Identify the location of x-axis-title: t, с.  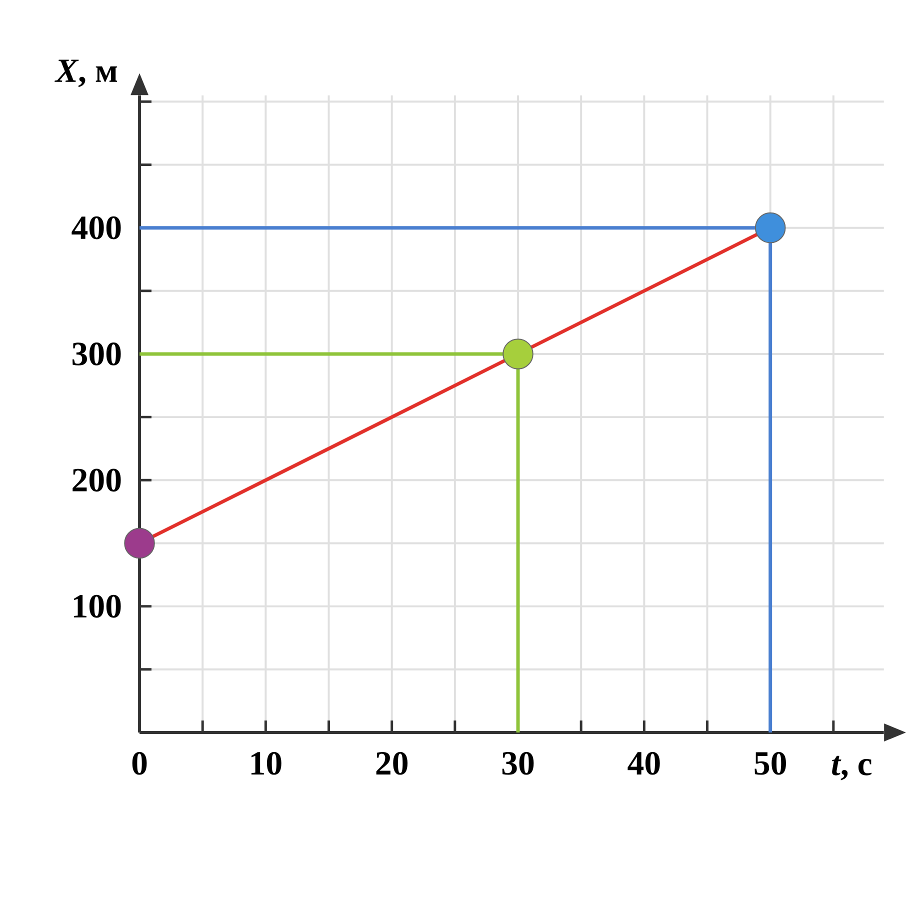
(852, 768).